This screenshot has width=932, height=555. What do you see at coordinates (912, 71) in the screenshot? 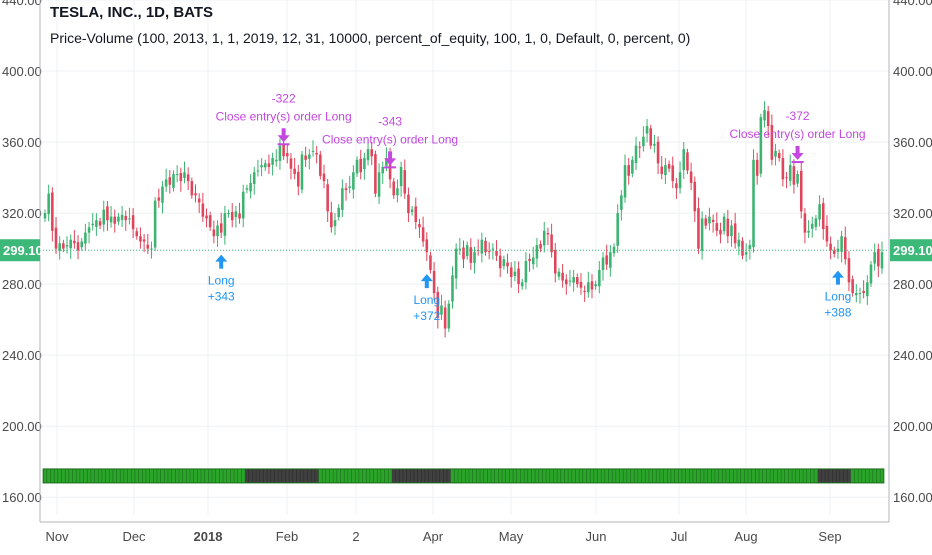
I see `y-tick-label-right: 400.00` at bounding box center [912, 71].